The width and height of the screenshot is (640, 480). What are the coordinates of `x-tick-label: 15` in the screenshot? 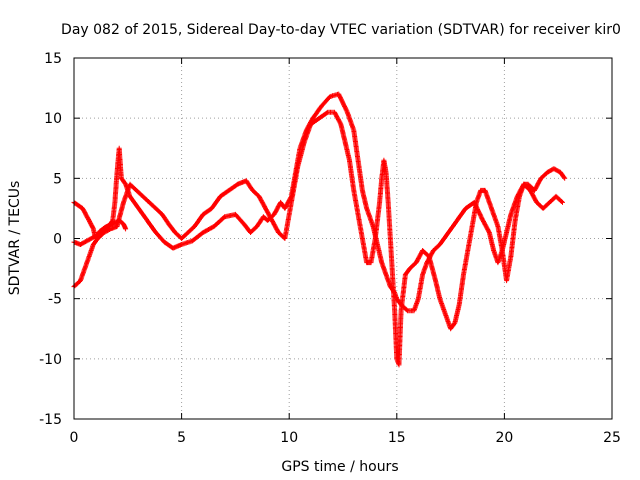 It's located at (397, 438).